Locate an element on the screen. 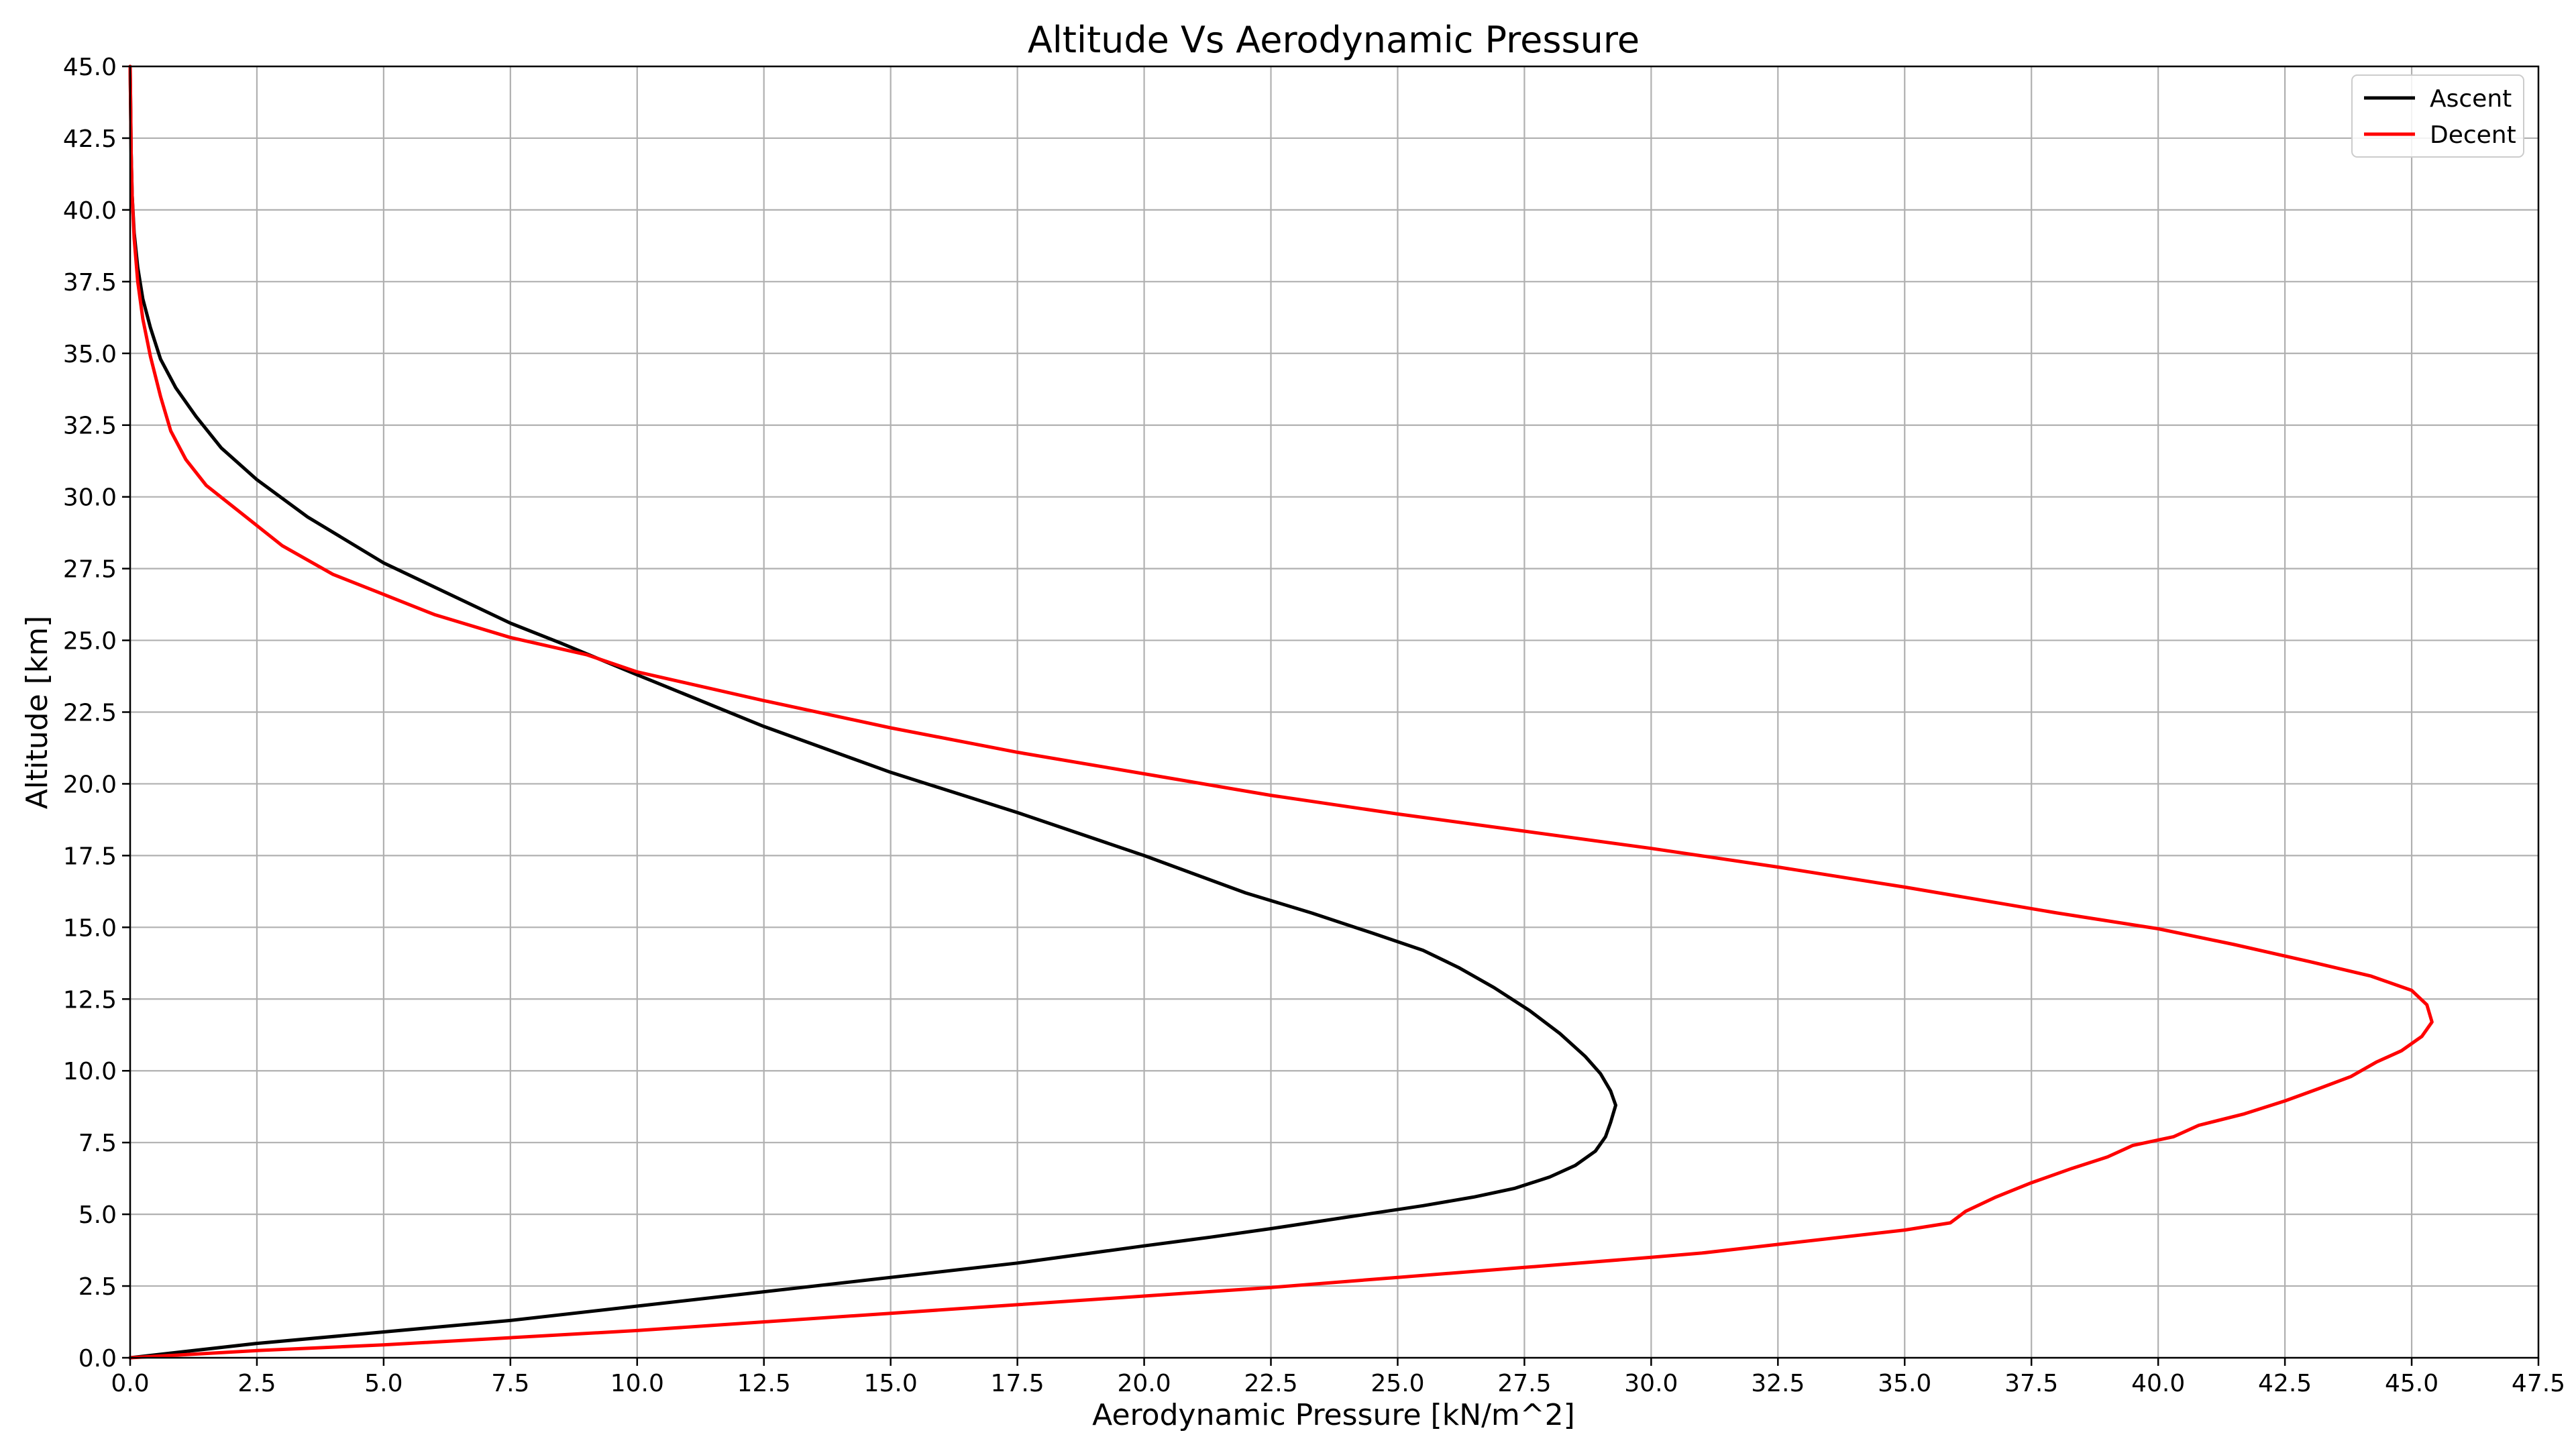 The height and width of the screenshot is (1449, 2576). x-tick-label: 32.5 is located at coordinates (1778, 1383).